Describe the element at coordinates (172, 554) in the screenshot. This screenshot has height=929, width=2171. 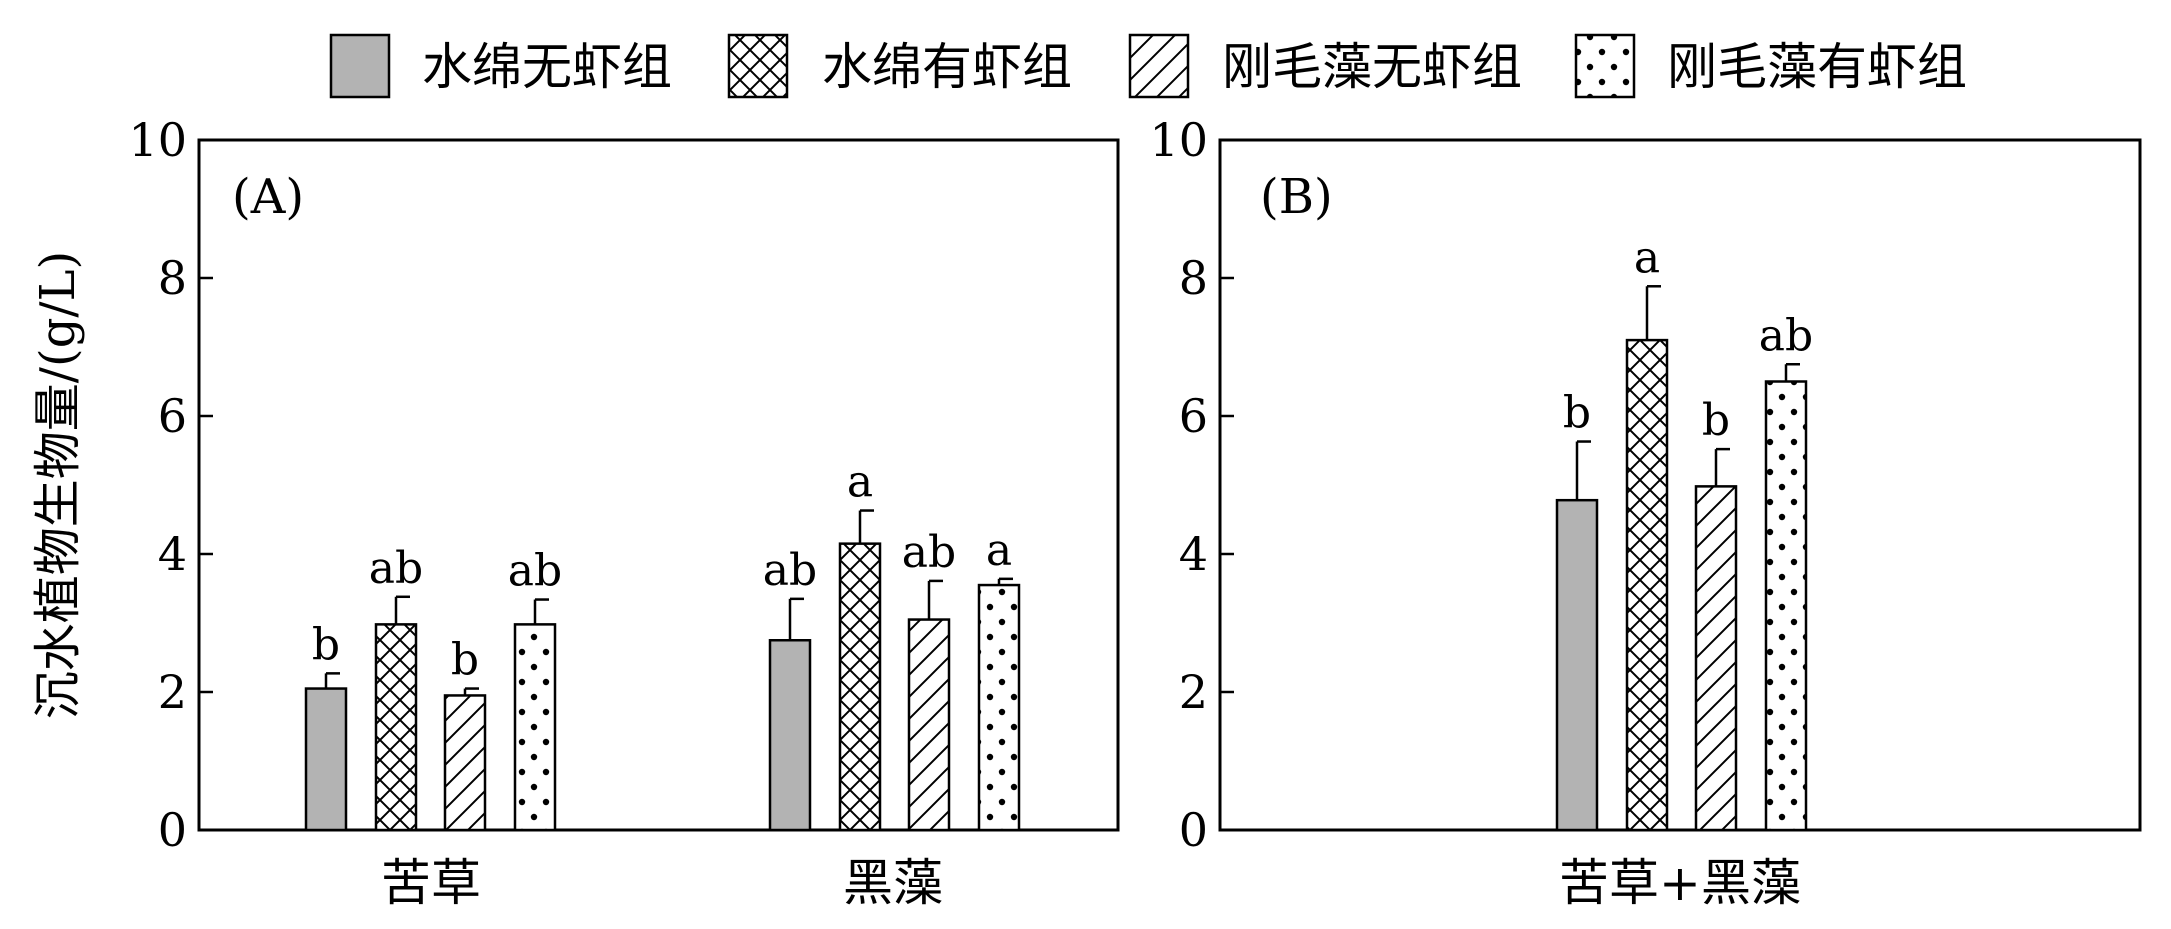
I see `y-tick-label-0-2: 4` at that location.